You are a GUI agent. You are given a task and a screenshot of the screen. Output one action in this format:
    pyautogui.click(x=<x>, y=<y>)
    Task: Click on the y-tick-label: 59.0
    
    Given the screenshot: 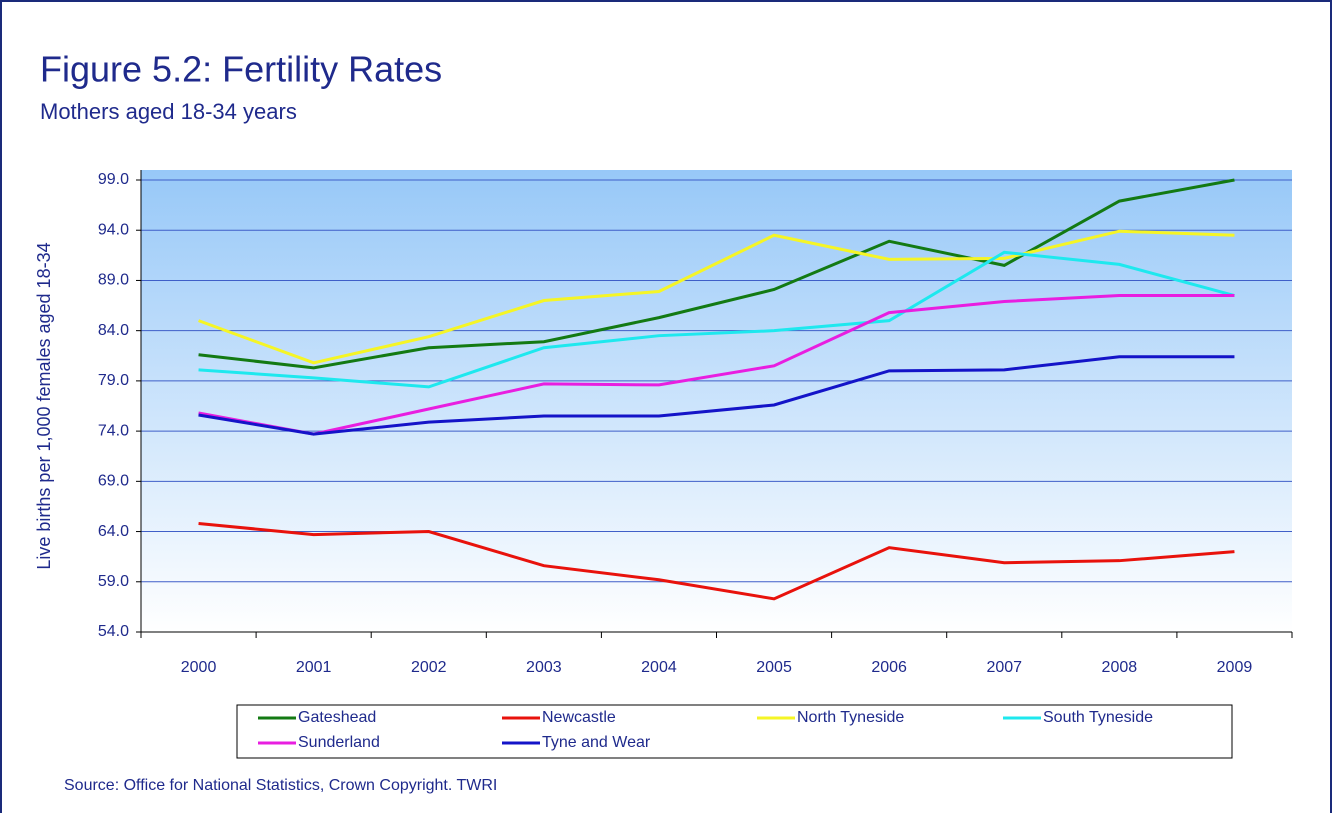 What is the action you would take?
    pyautogui.click(x=113, y=581)
    